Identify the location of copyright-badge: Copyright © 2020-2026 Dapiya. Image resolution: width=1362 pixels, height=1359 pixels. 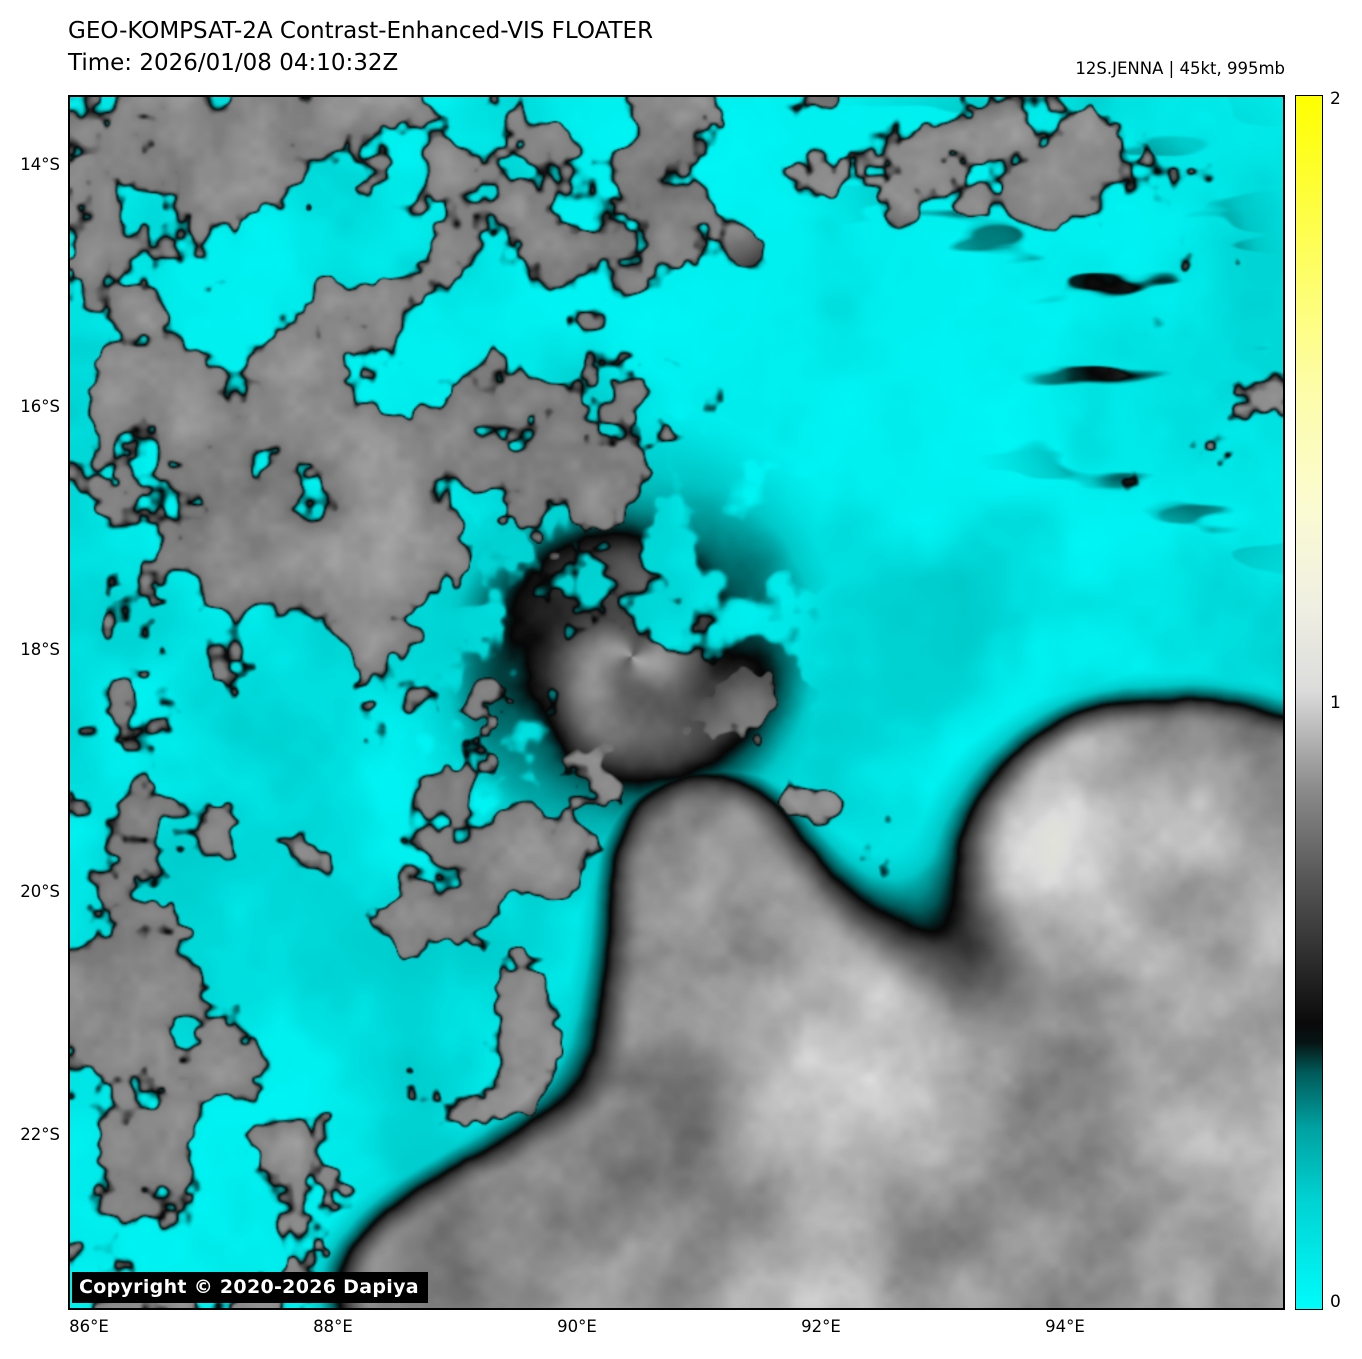
(250, 1287).